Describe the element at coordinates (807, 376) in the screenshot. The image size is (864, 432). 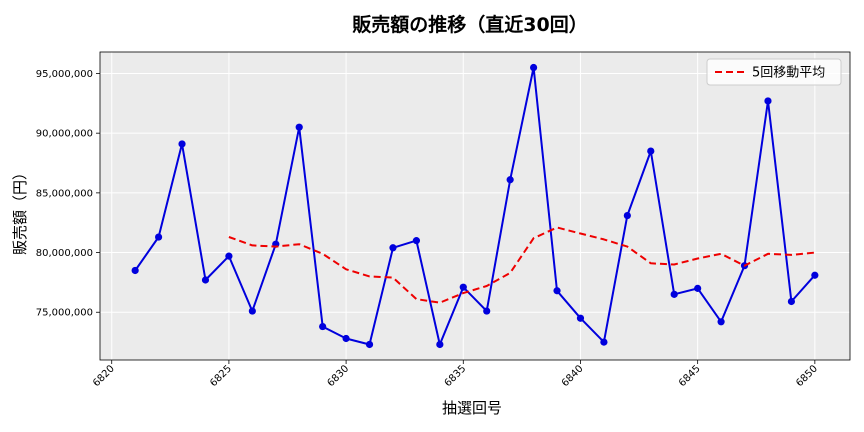
I see `x-tick-label: 6850` at that location.